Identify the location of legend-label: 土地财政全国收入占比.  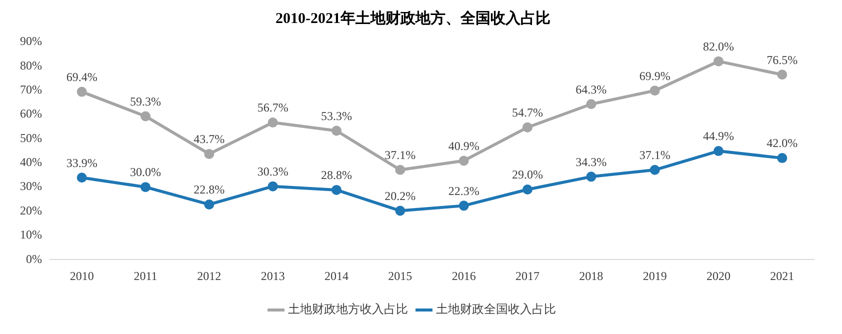
(496, 309).